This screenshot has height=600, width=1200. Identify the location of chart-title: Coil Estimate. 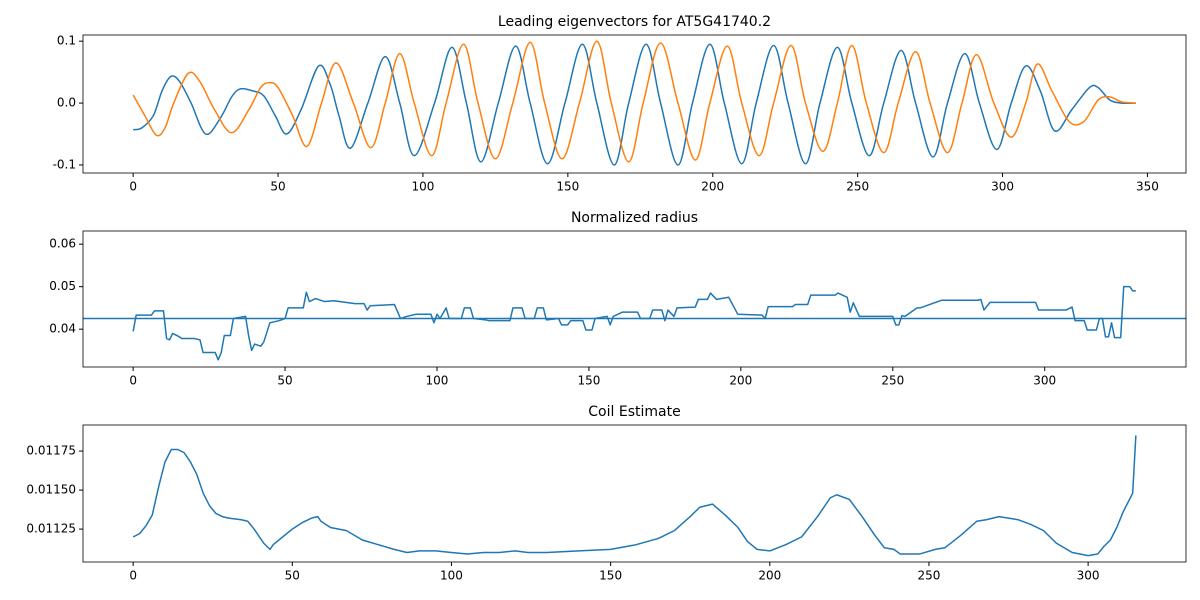
(634, 412).